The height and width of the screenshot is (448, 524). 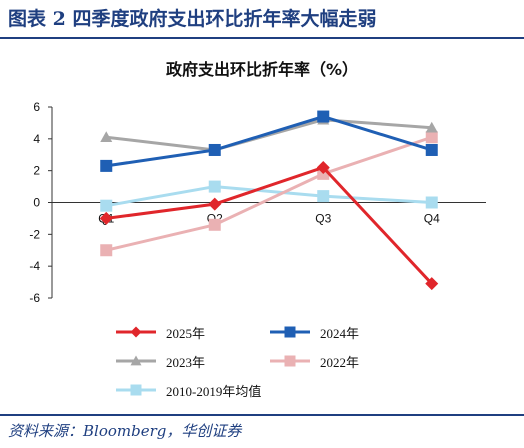 I want to click on y-tick-label: 2, so click(x=36, y=171).